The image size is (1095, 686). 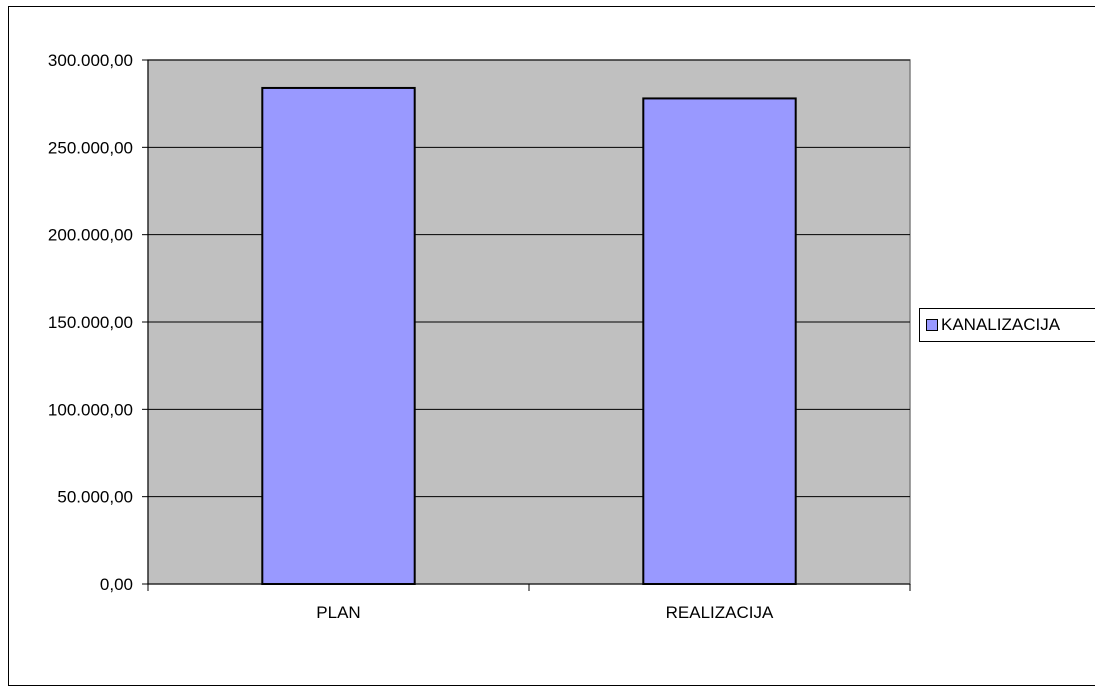 What do you see at coordinates (90, 322) in the screenshot?
I see `y-tick-label: 150.000,00` at bounding box center [90, 322].